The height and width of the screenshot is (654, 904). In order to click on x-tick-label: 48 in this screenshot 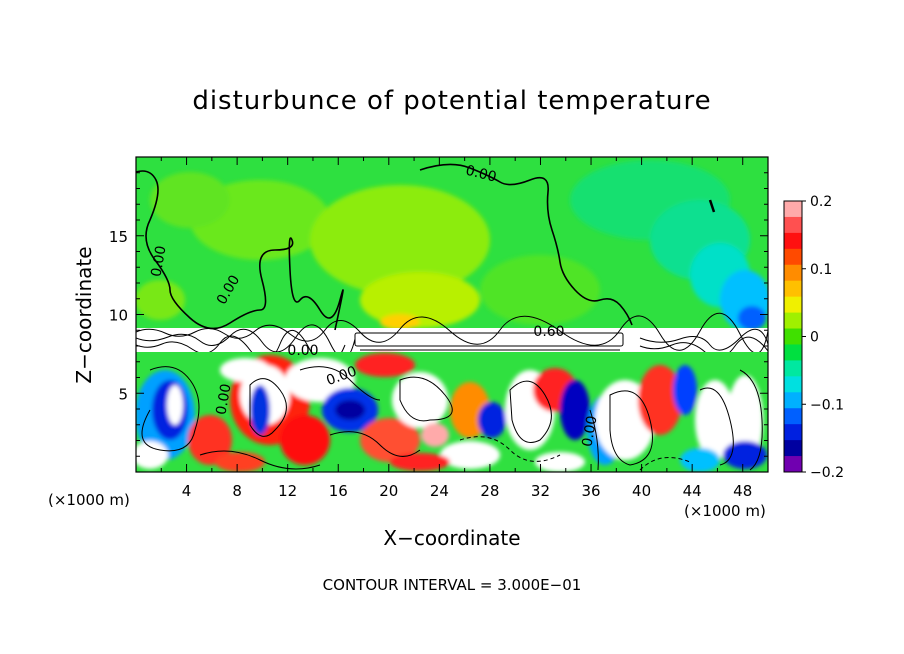, I will do `click(742, 491)`.